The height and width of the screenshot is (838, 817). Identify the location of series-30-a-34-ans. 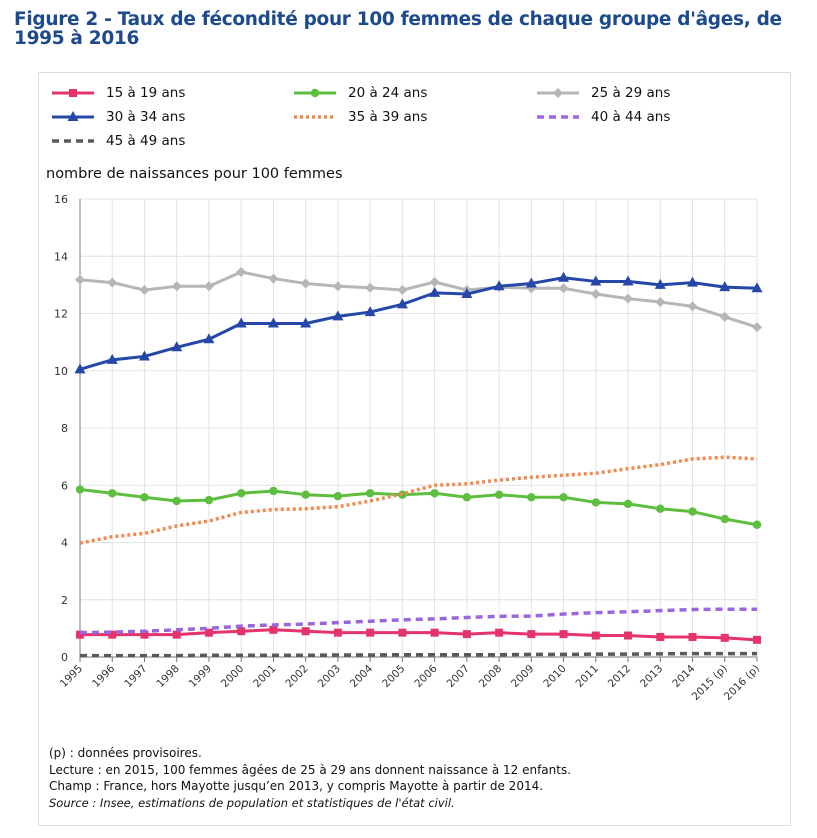
(418, 322).